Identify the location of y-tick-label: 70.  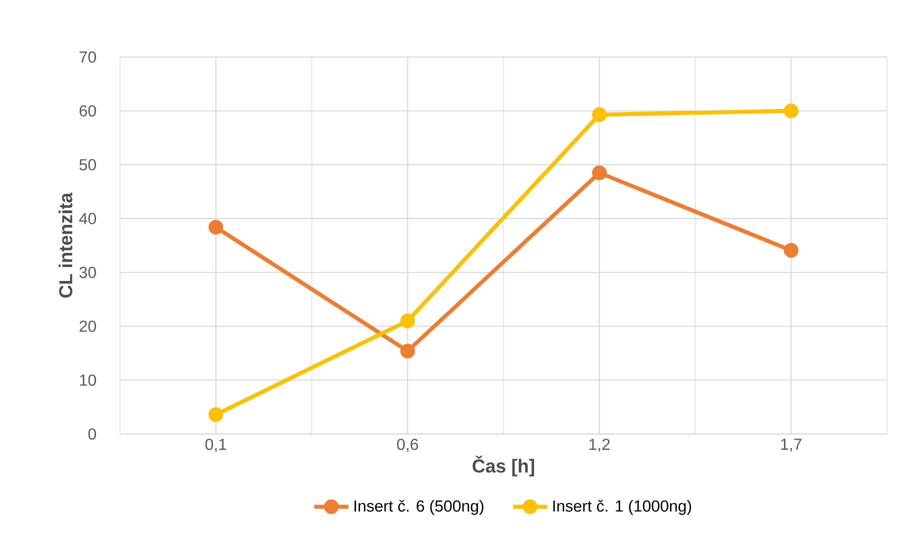
(88, 57).